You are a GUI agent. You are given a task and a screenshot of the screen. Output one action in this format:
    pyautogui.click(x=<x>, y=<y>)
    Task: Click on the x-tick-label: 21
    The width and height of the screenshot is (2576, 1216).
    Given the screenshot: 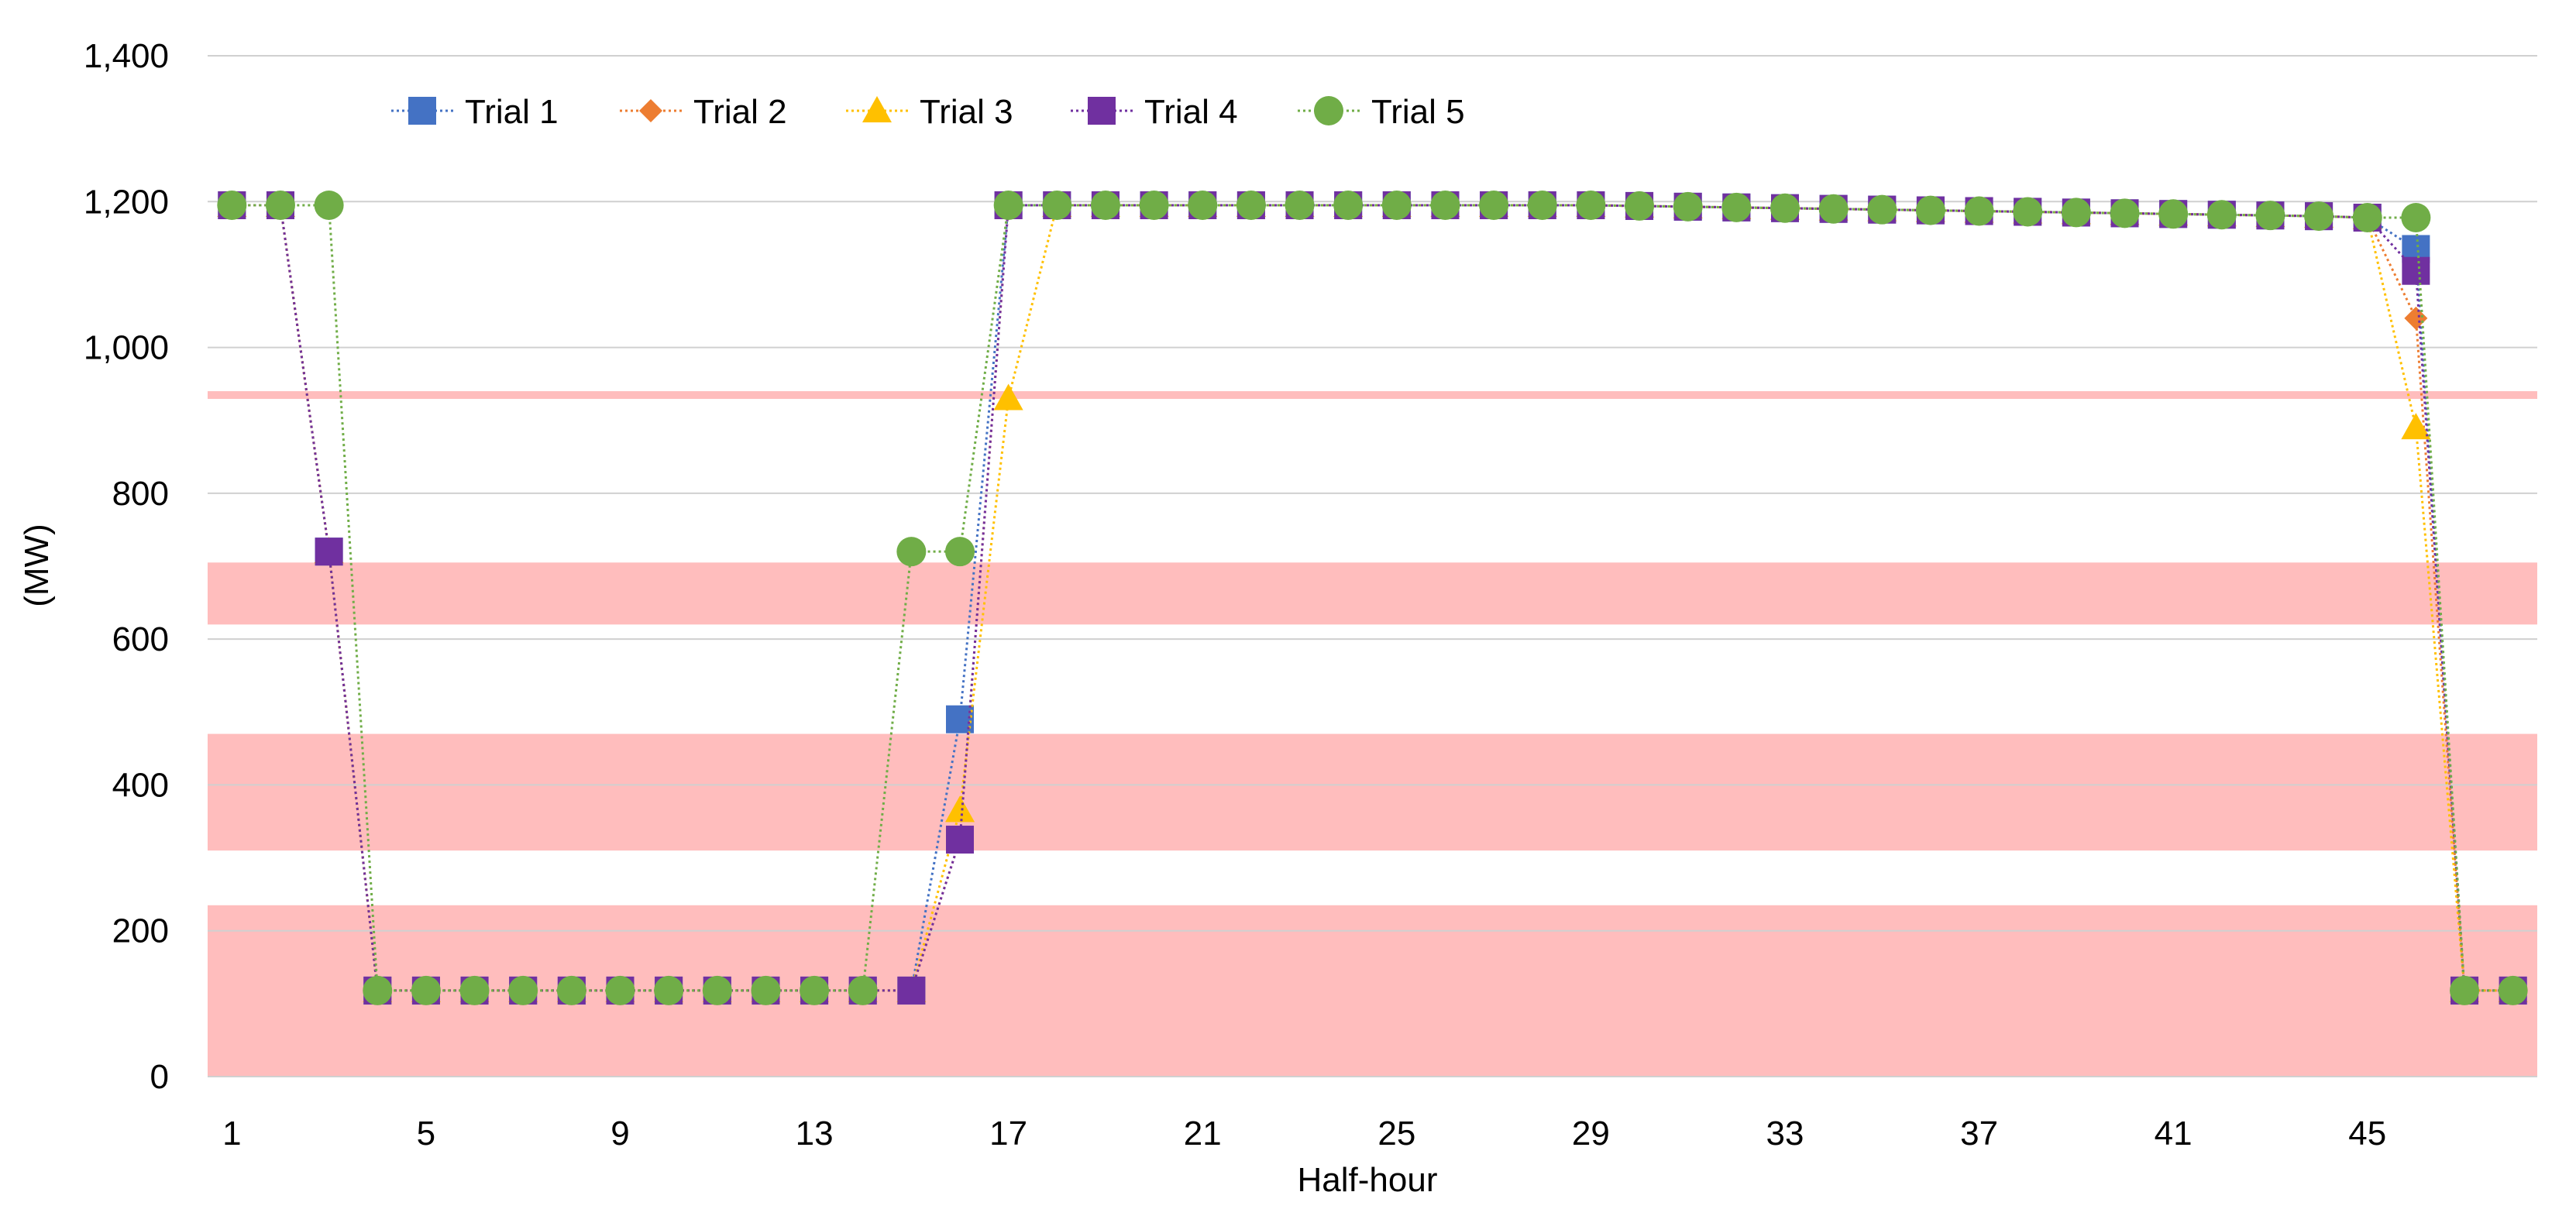 What is the action you would take?
    pyautogui.click(x=1203, y=1133)
    